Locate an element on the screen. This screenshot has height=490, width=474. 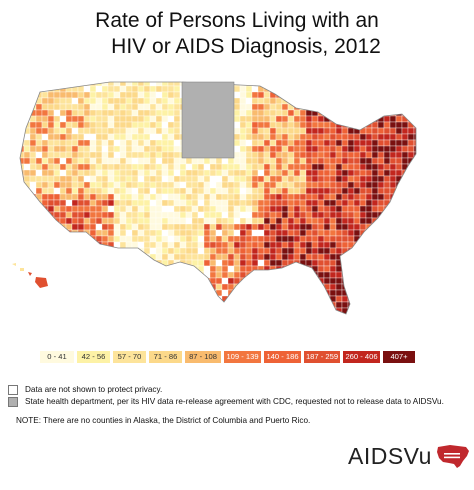
us-map-icon is located at coordinates (452, 456).